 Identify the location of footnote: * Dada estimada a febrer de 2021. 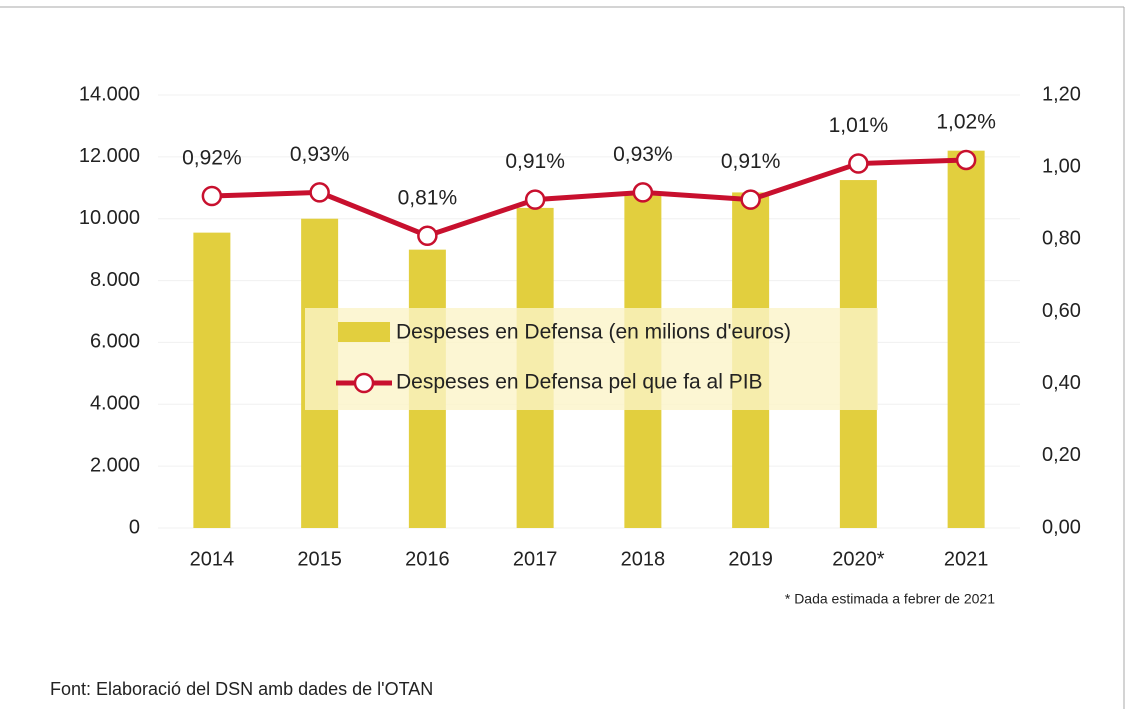
(890, 599).